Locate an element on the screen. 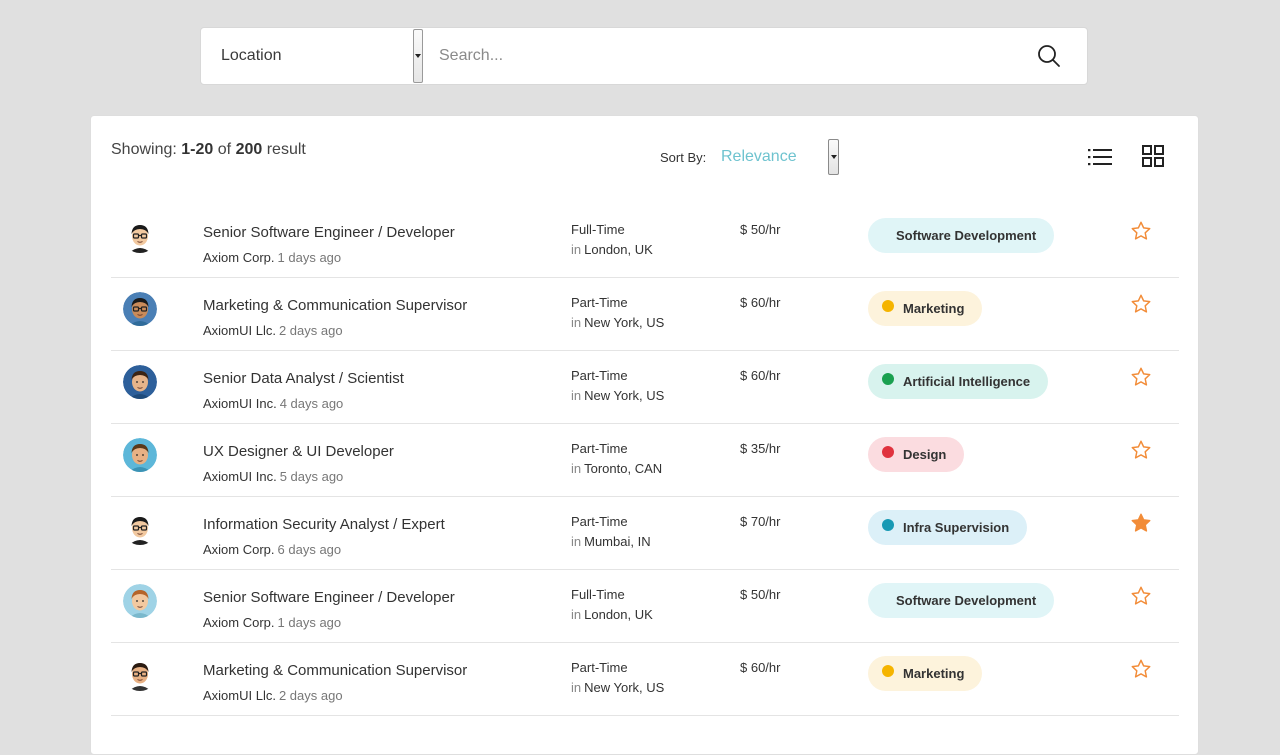  posted-ago: 6 days ago is located at coordinates (309, 549).